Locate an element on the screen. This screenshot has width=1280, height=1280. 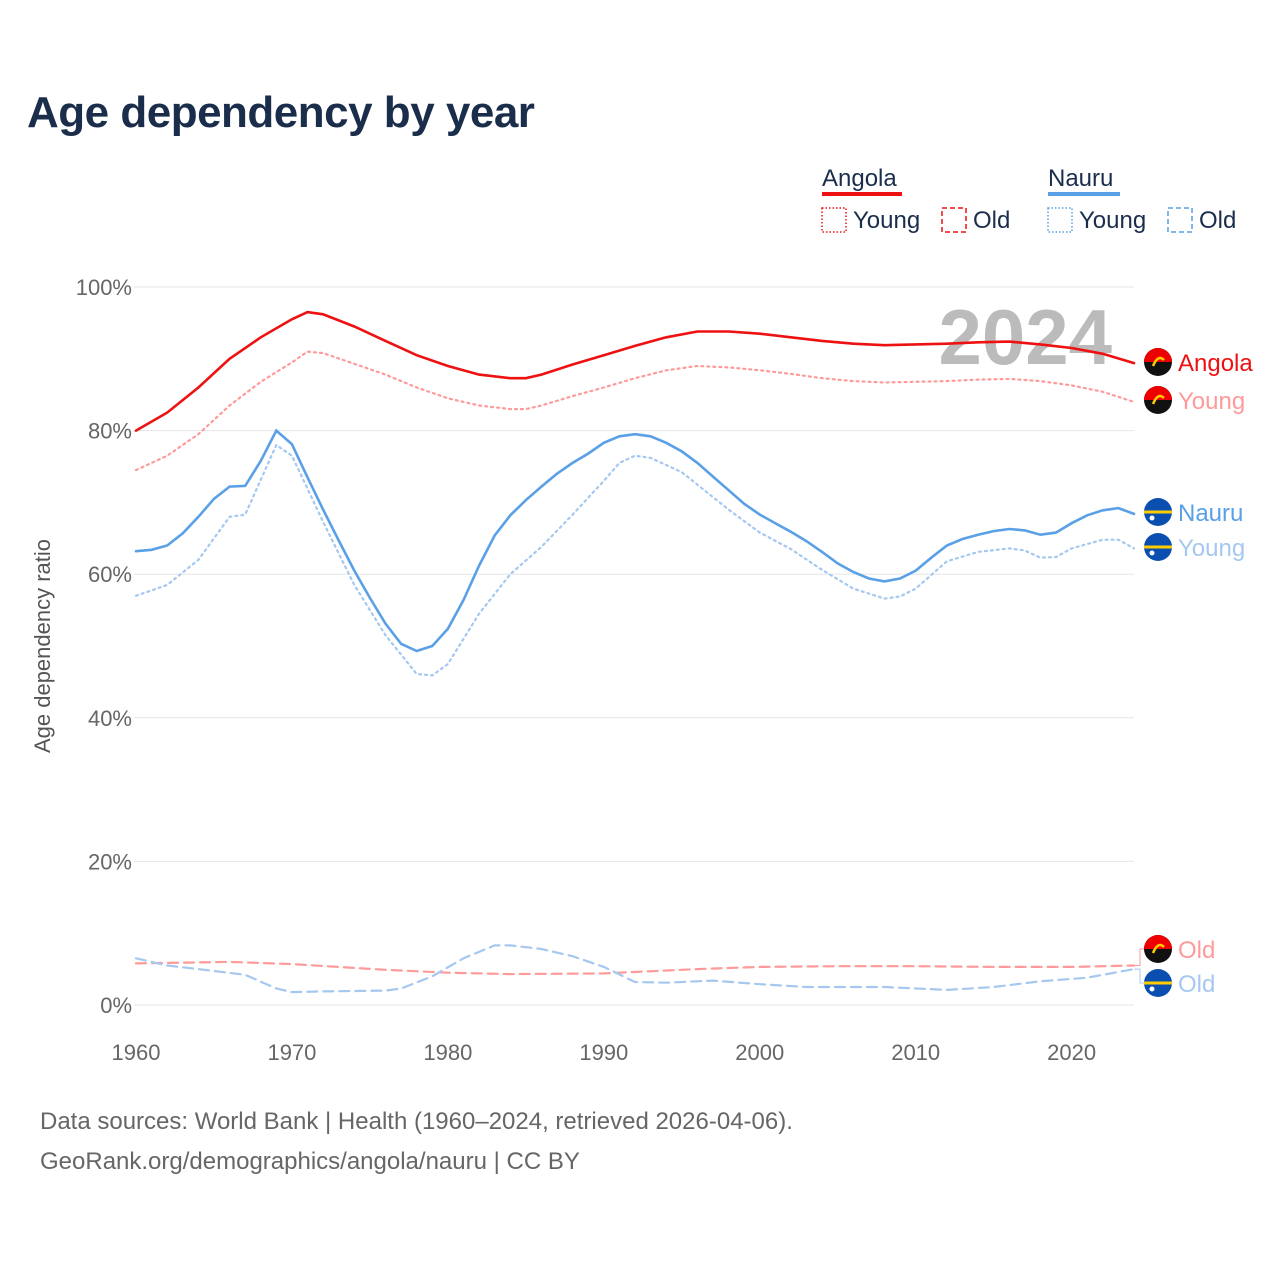
x-tick-label: 1990 is located at coordinates (603, 1052).